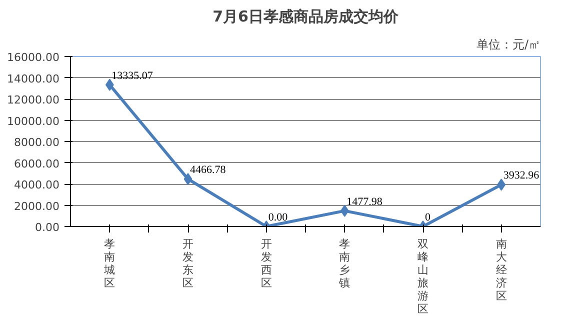 This screenshot has width=576, height=322. I want to click on text: 单位：元/㎡, so click(508, 45).